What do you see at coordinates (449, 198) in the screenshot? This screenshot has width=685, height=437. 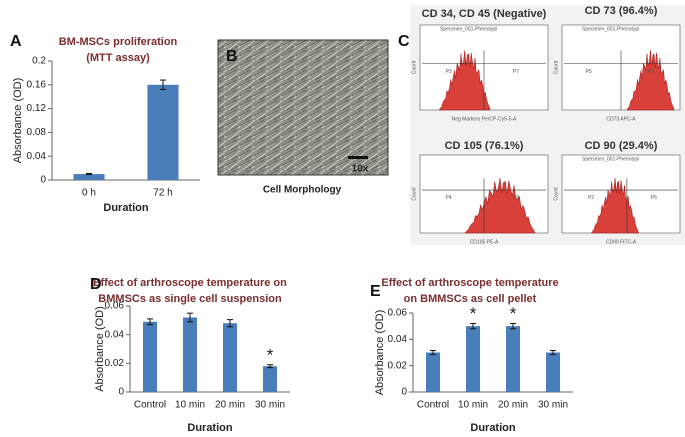 I see `gate-label: P4` at bounding box center [449, 198].